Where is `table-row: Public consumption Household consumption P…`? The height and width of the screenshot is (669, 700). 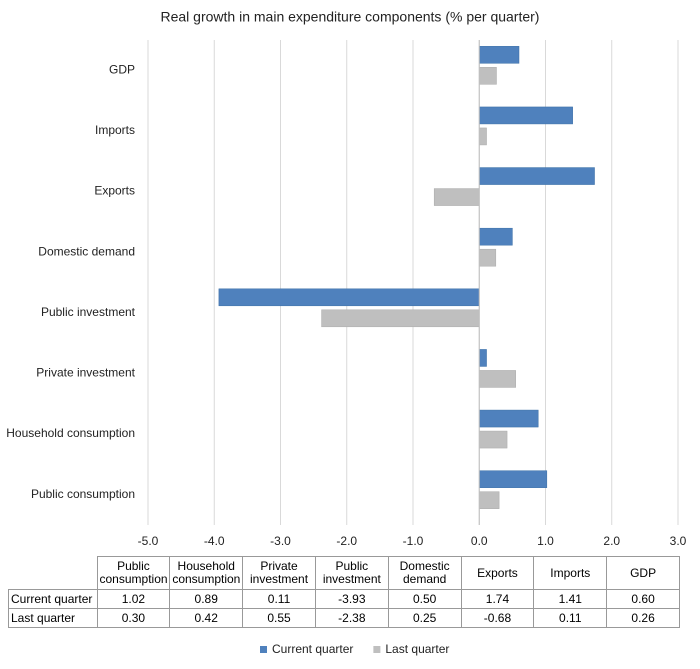 table-row: Public consumption Household consumption P… is located at coordinates (344, 573).